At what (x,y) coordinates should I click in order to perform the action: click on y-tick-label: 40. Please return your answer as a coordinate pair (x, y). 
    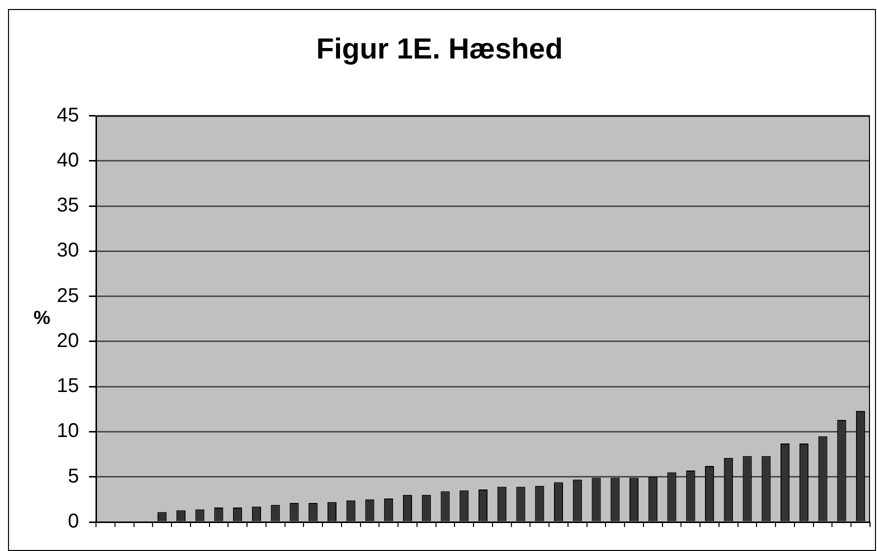
    Looking at the image, I should click on (67, 160).